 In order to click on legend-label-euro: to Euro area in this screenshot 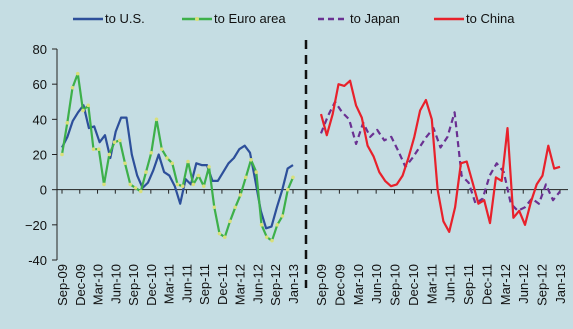, I will do `click(250, 18)`.